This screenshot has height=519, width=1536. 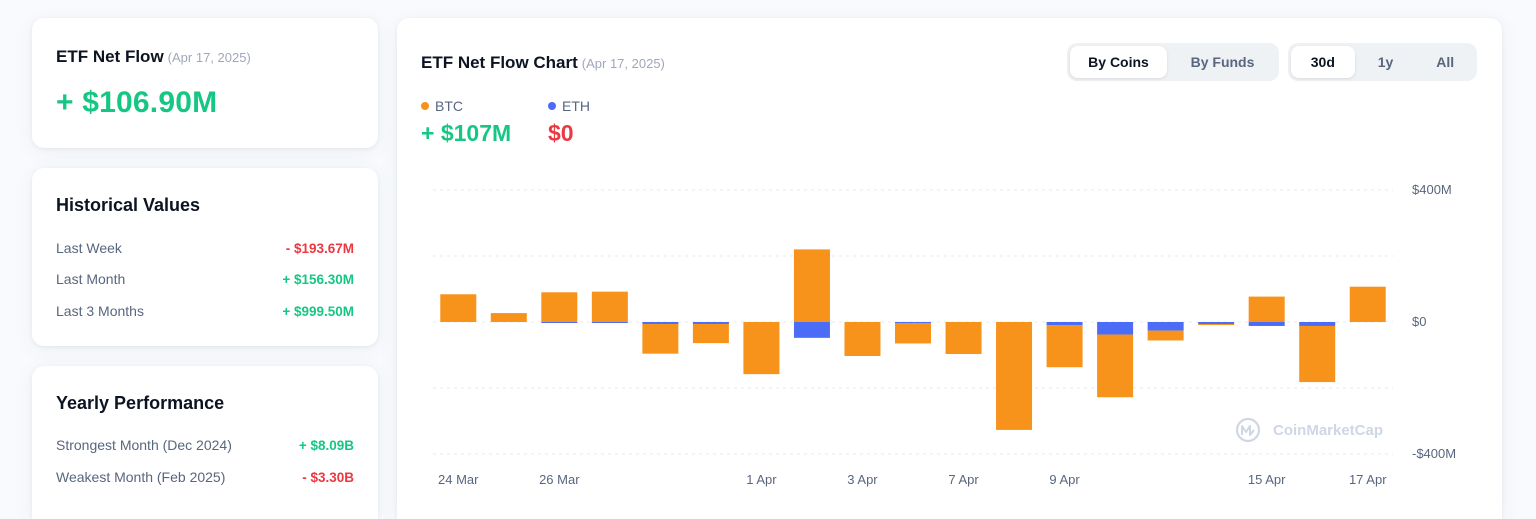 I want to click on legend-eth-name: ETH, so click(x=569, y=106).